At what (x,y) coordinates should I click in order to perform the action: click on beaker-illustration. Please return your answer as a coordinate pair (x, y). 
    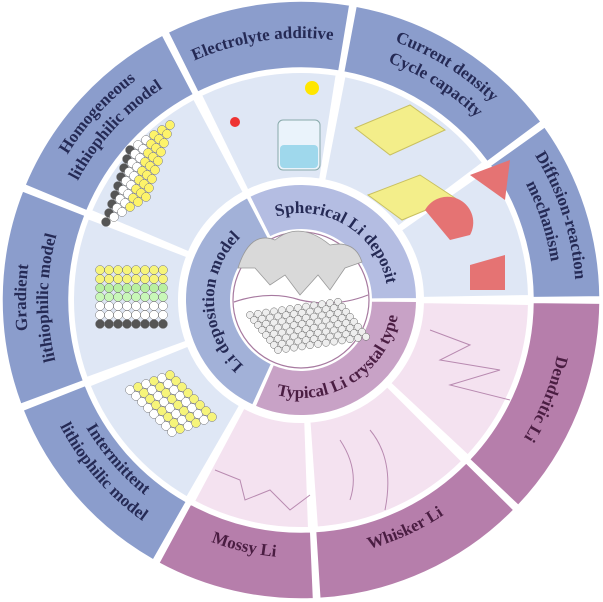
    Looking at the image, I should click on (275, 126).